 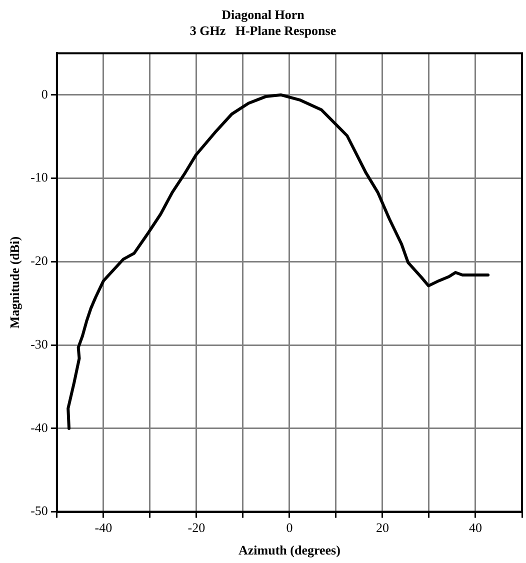 I want to click on x-tick-label: 20, so click(x=382, y=528).